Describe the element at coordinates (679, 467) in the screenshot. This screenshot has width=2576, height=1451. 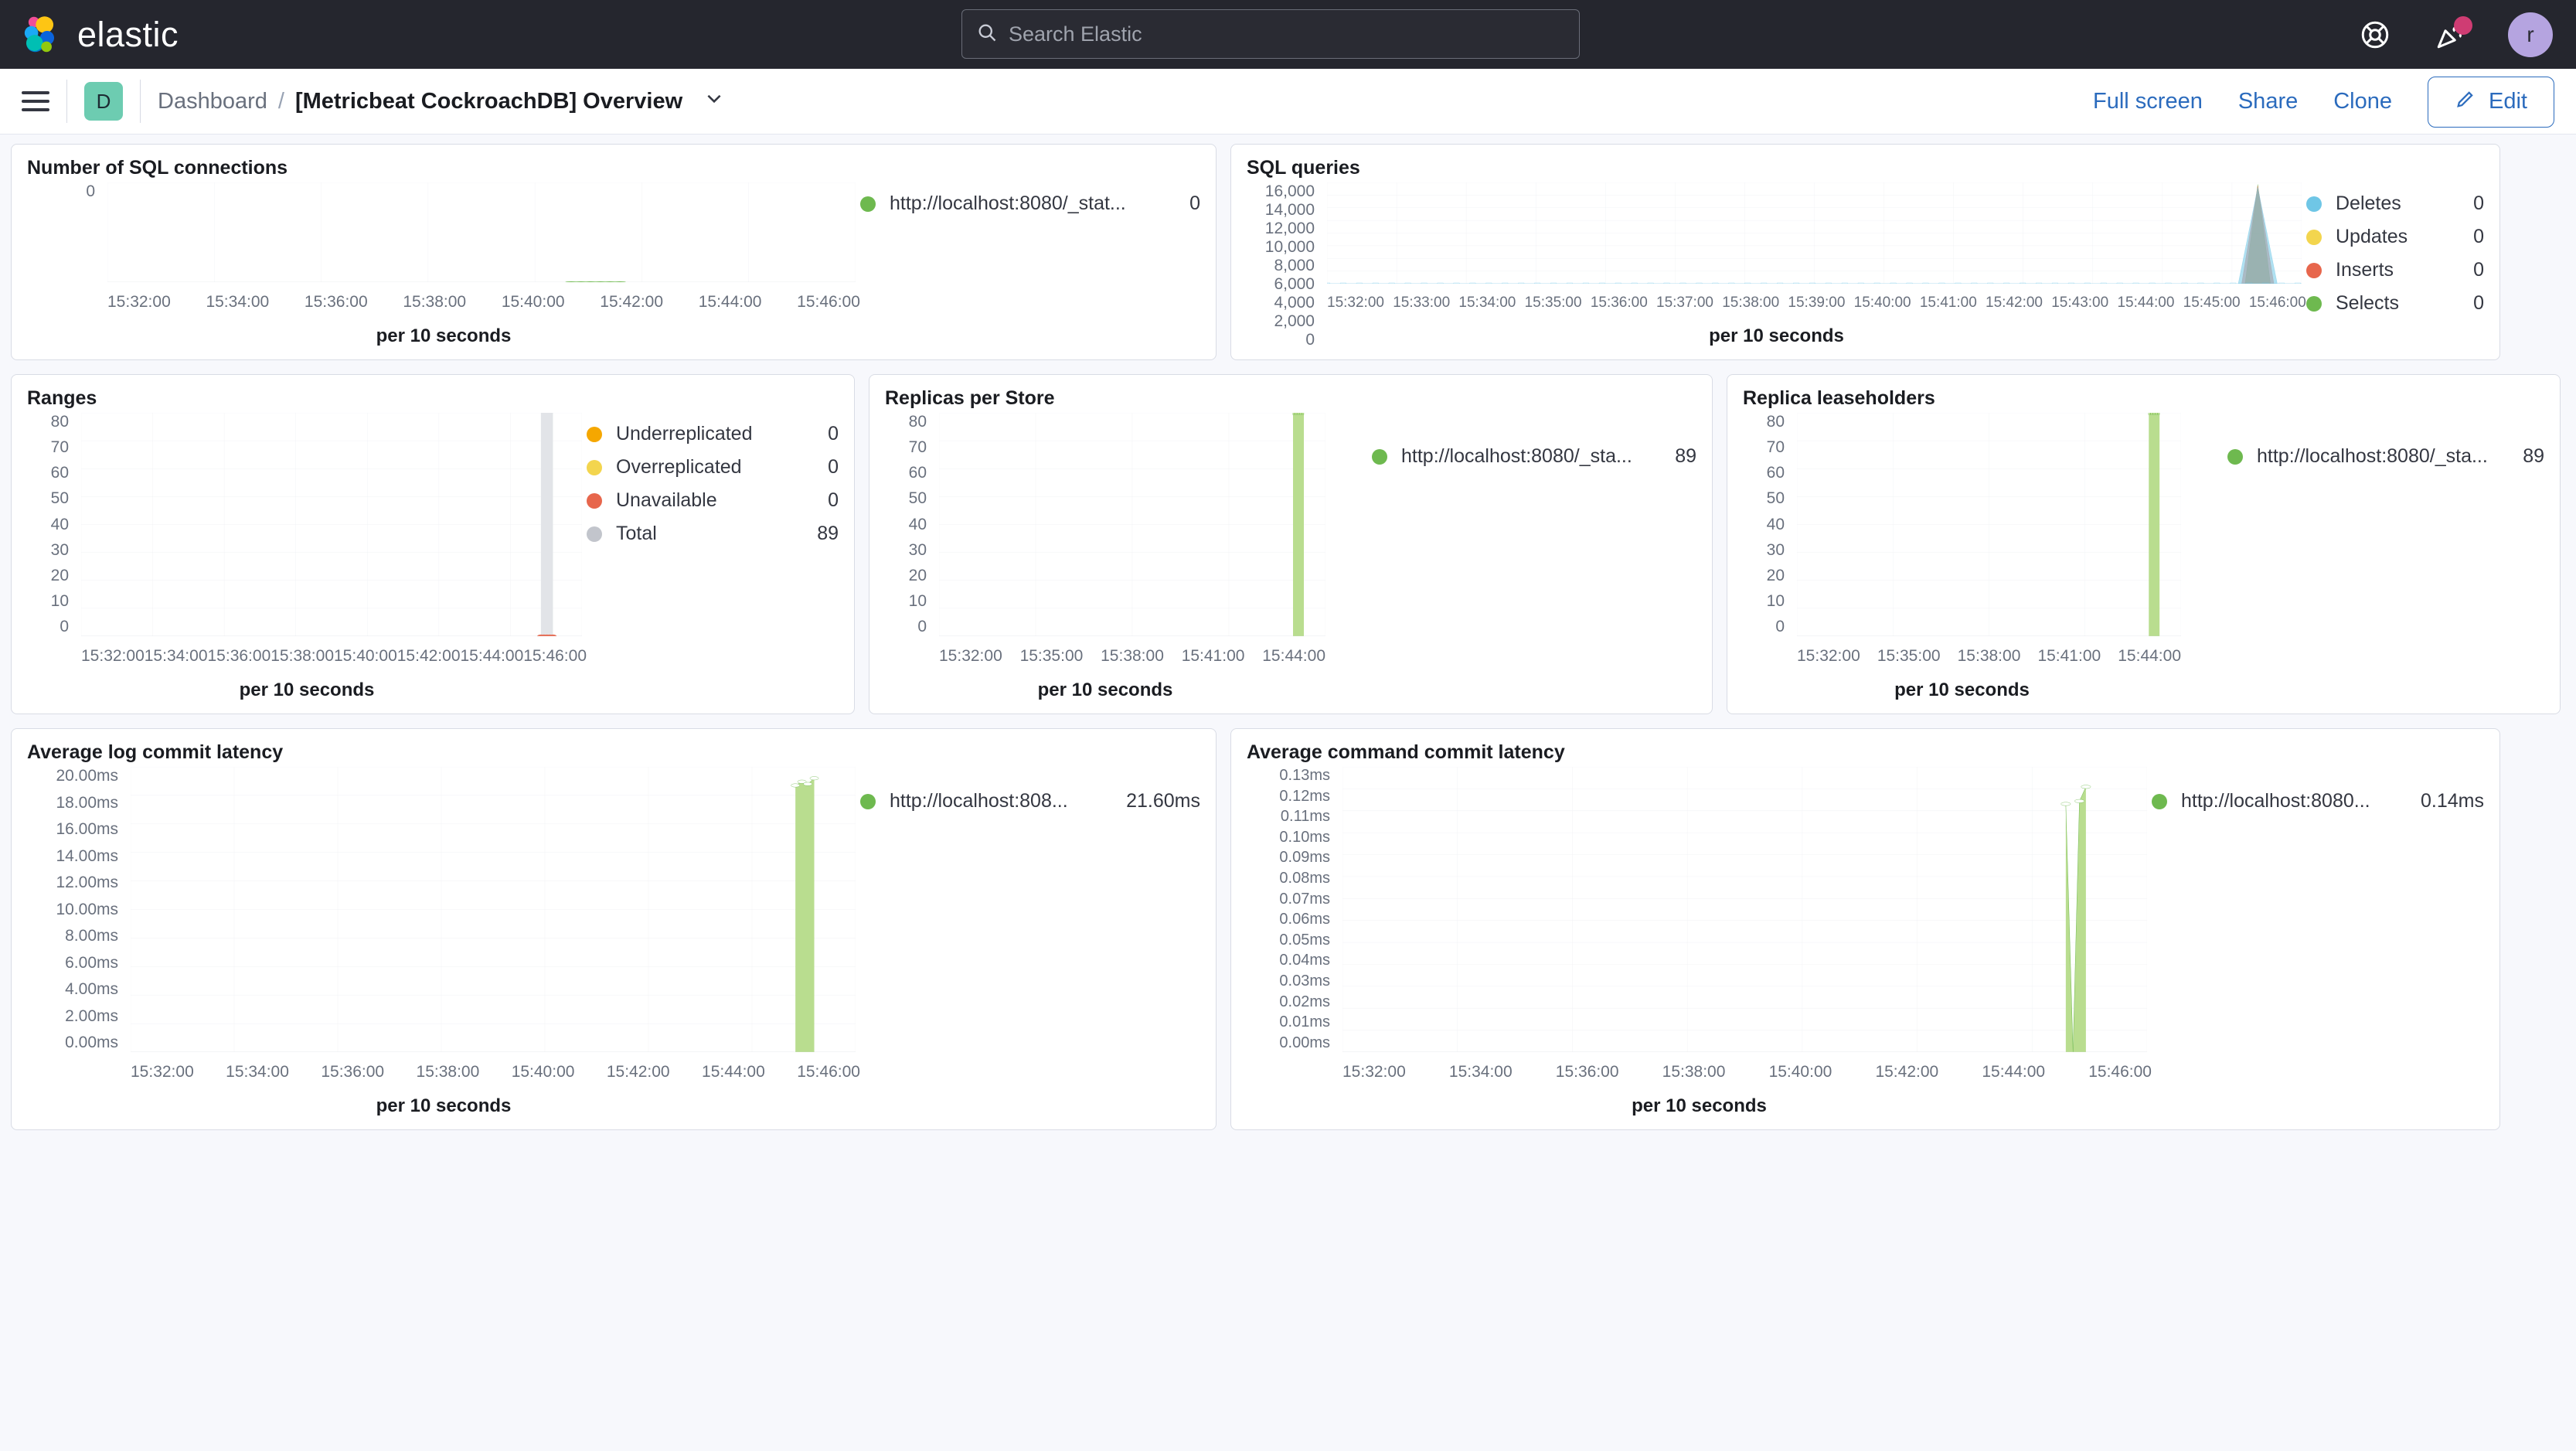
I see `legend-label: Overreplicated` at that location.